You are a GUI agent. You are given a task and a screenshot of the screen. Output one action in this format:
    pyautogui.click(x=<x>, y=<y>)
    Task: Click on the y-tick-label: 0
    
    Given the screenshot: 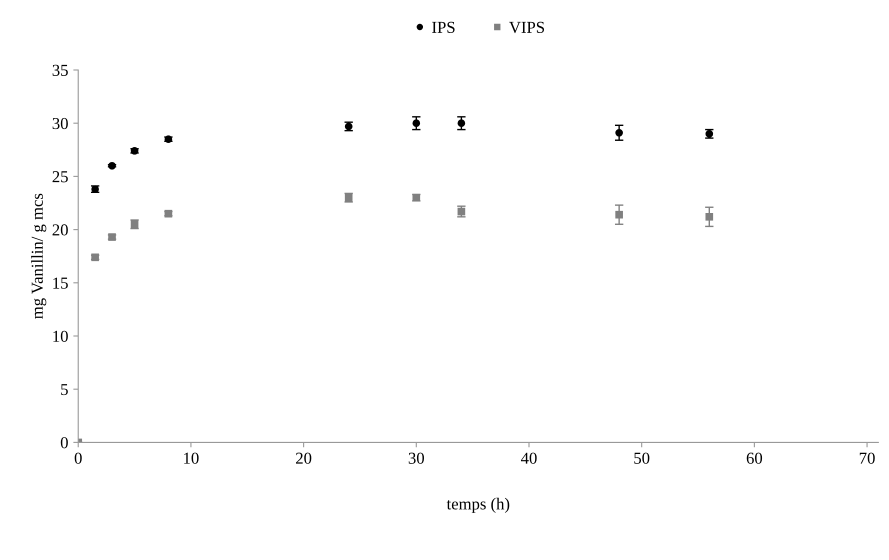 What is the action you would take?
    pyautogui.click(x=64, y=442)
    